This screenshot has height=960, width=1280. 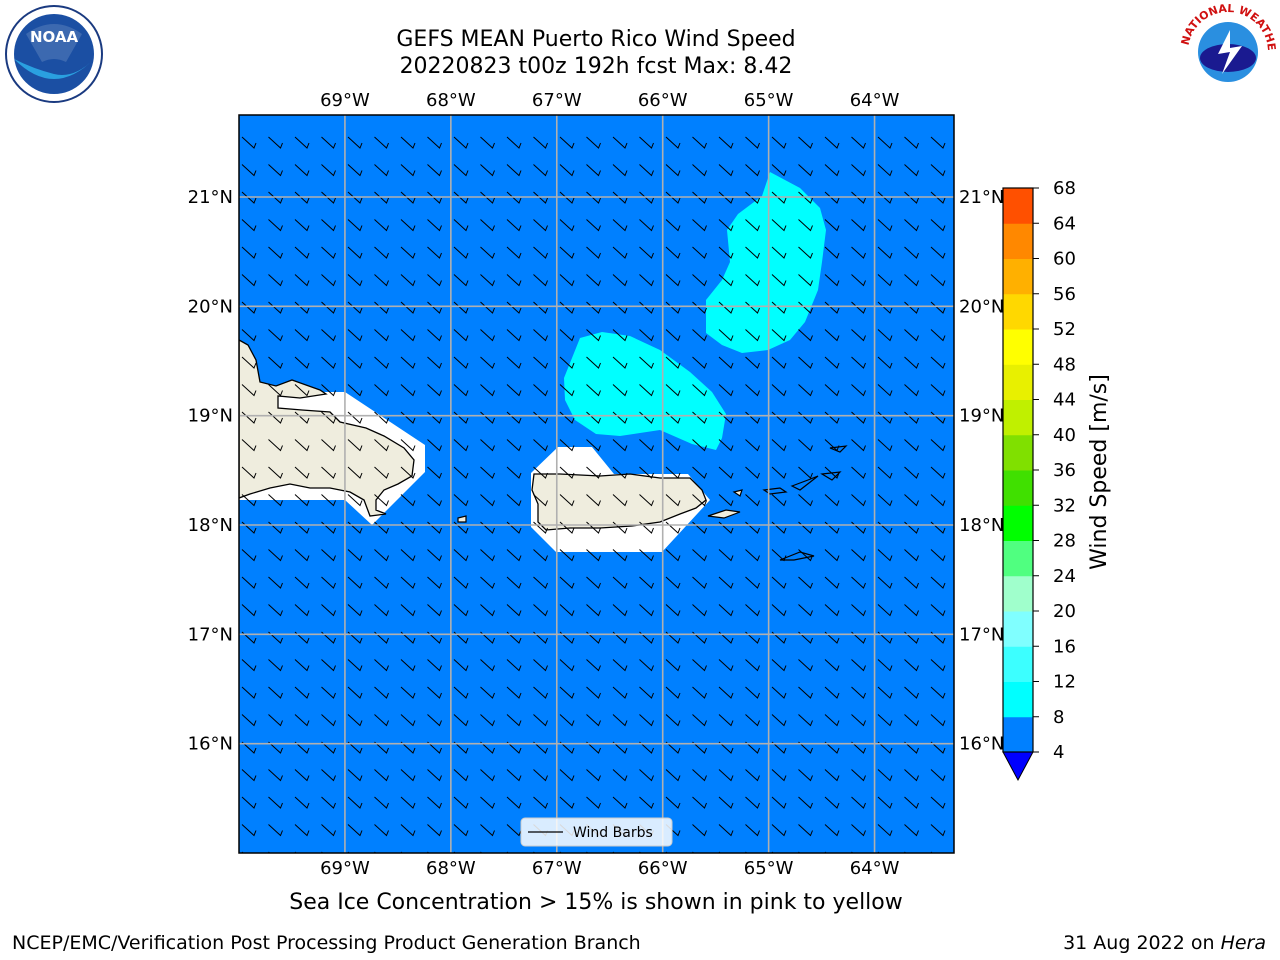 What do you see at coordinates (557, 100) in the screenshot?
I see `lon-label-top: 67°W` at bounding box center [557, 100].